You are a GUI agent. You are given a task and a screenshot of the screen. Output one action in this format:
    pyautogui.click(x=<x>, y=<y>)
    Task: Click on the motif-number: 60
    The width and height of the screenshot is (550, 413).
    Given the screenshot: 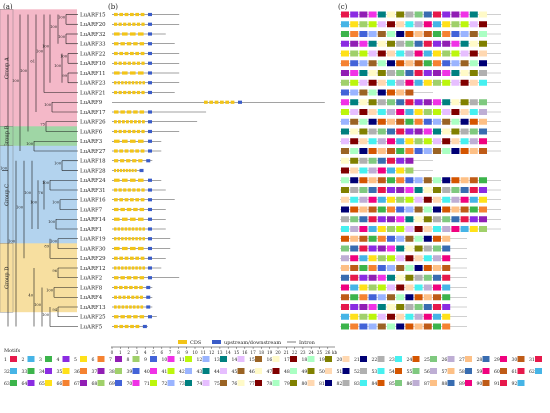 What is the action you would take?
    pyautogui.click(x=497, y=372)
    